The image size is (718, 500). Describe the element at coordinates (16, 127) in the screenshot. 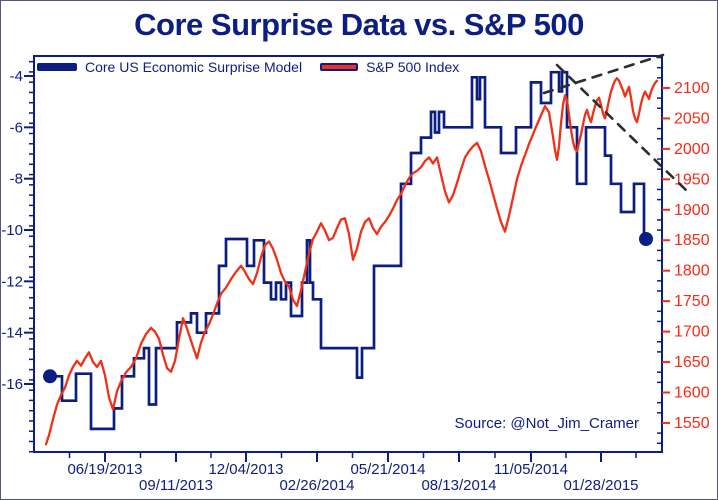

I see `svg-text: -6` at that location.